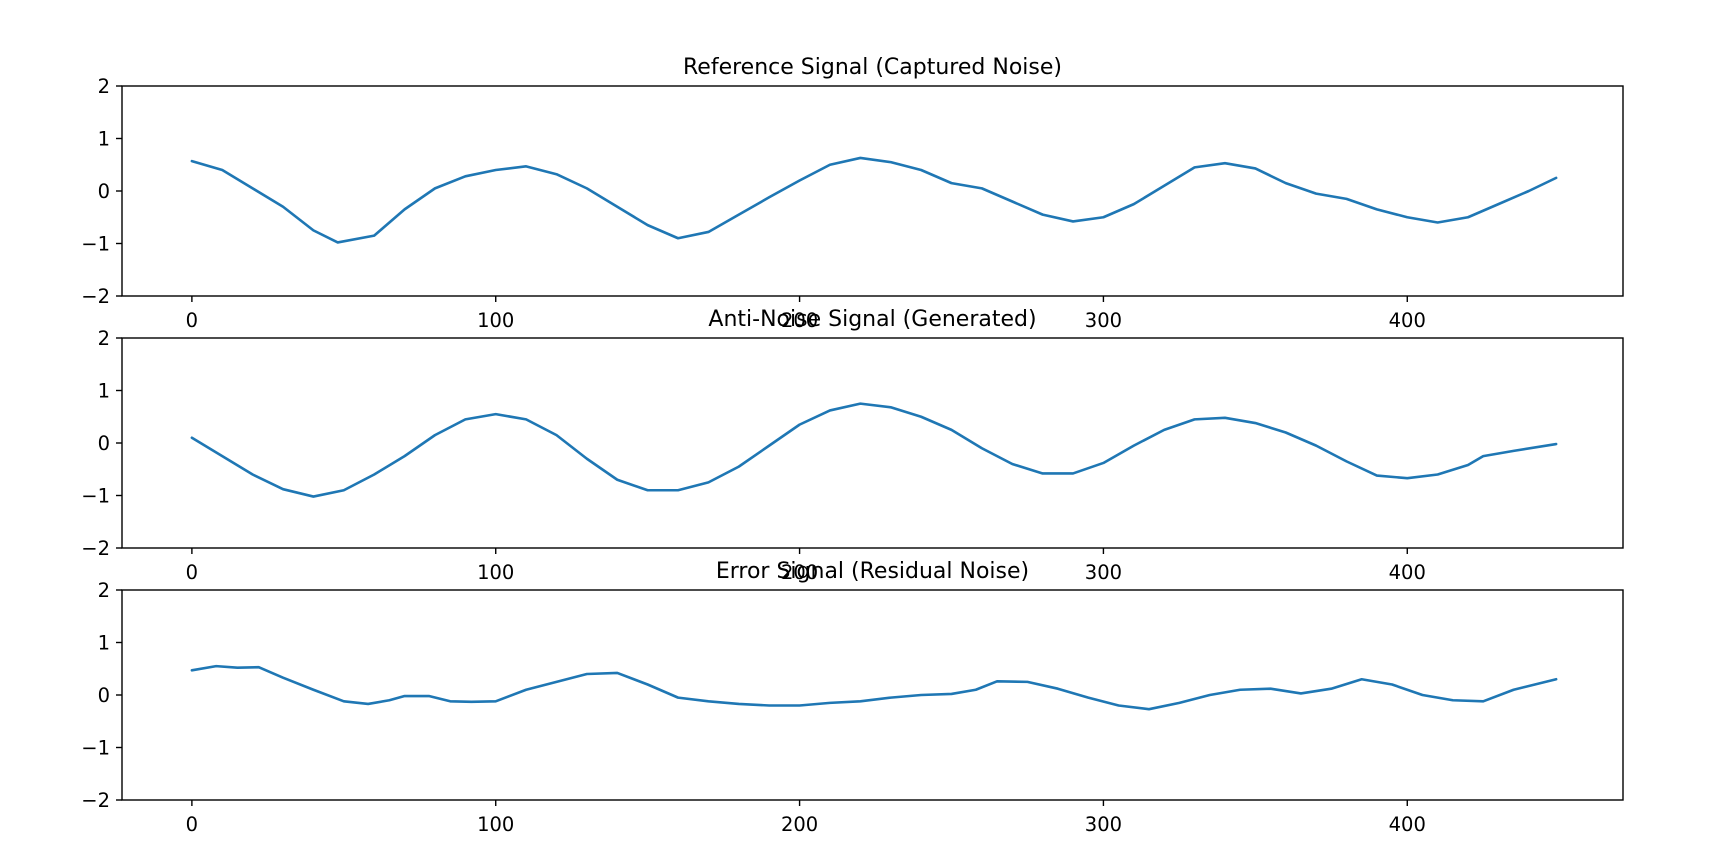 This screenshot has height=859, width=1730. I want to click on subplot-title: Error Signal (Residual Noise), so click(872, 571).